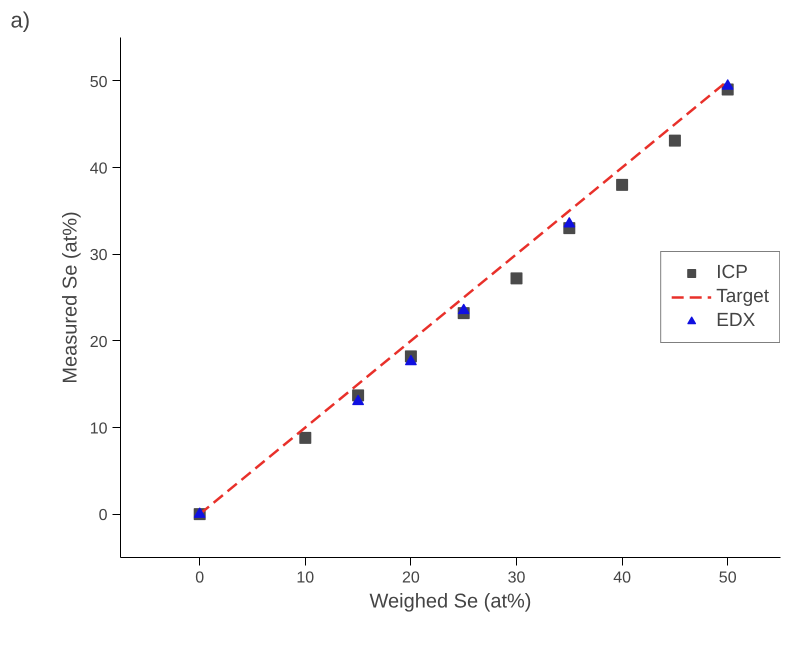  I want to click on text: a), so click(20, 20).